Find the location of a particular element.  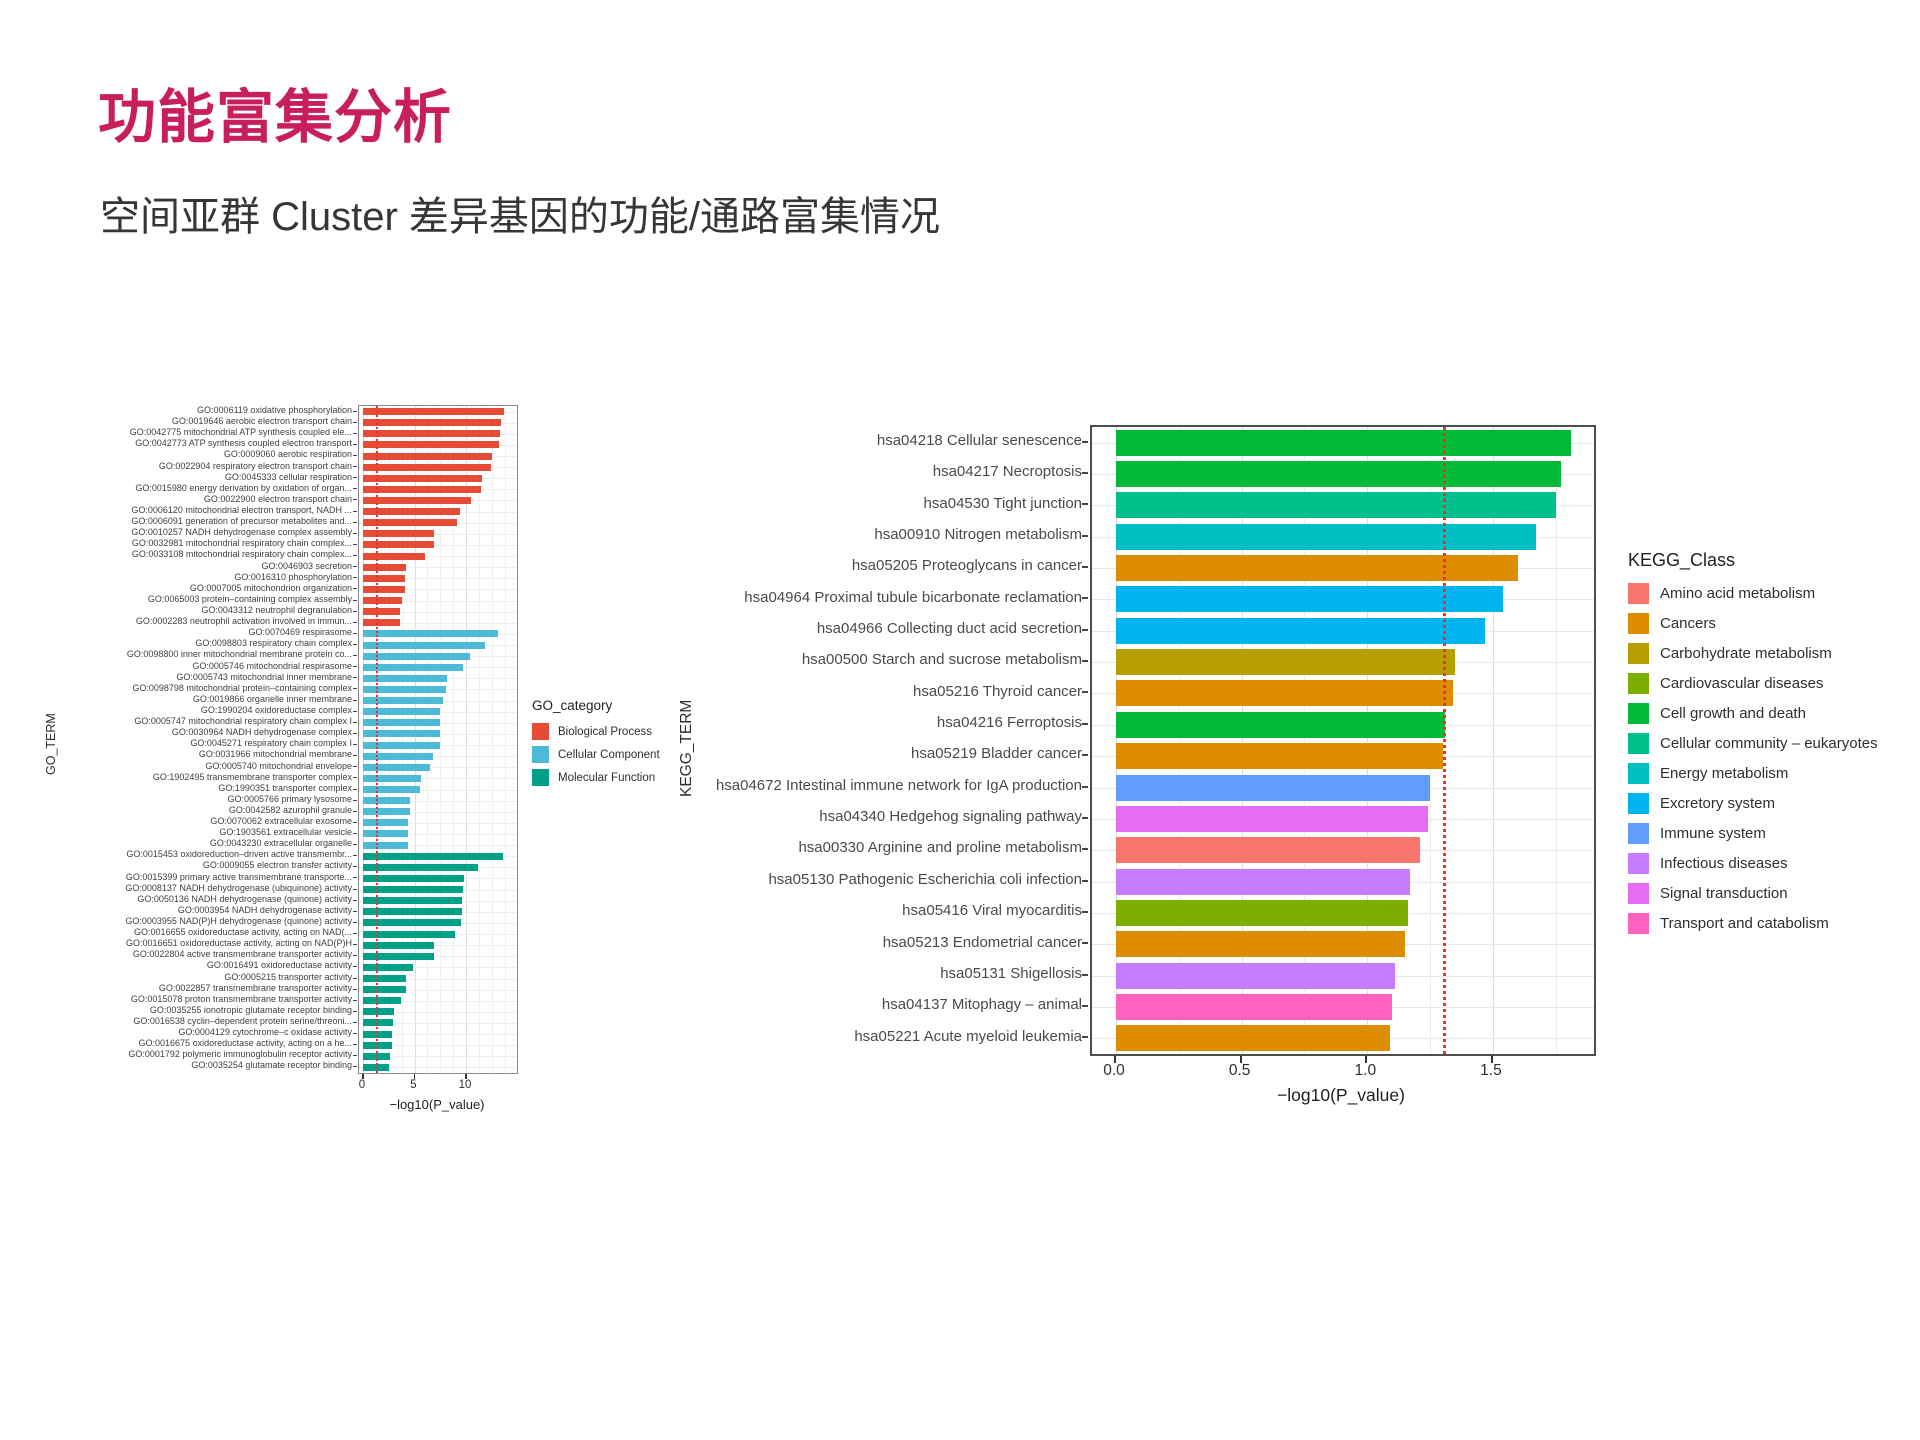

bar-label: GO:0070062 extracellular exosome is located at coordinates (281, 821).